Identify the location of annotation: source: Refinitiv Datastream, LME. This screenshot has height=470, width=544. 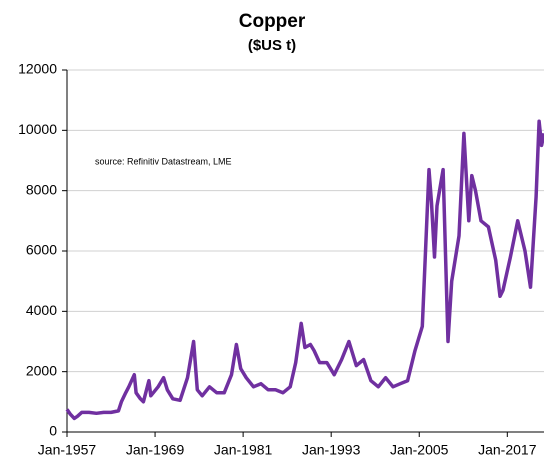
(163, 161).